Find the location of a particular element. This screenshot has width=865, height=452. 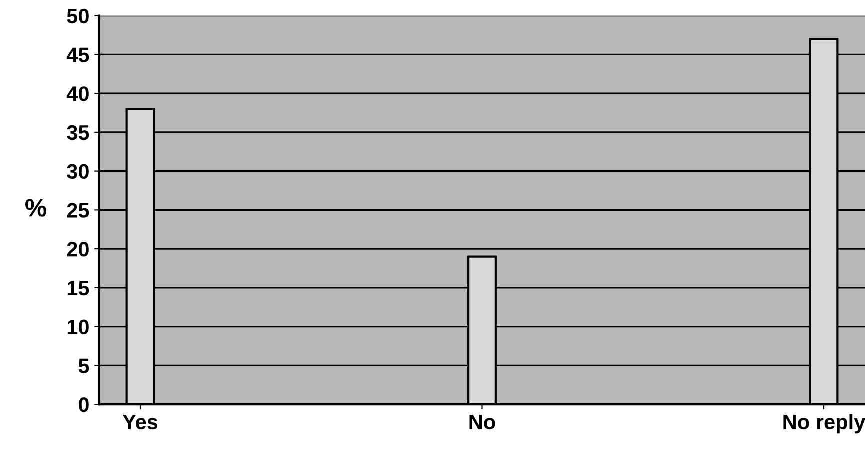

y-tick-label: 5 is located at coordinates (84, 366).